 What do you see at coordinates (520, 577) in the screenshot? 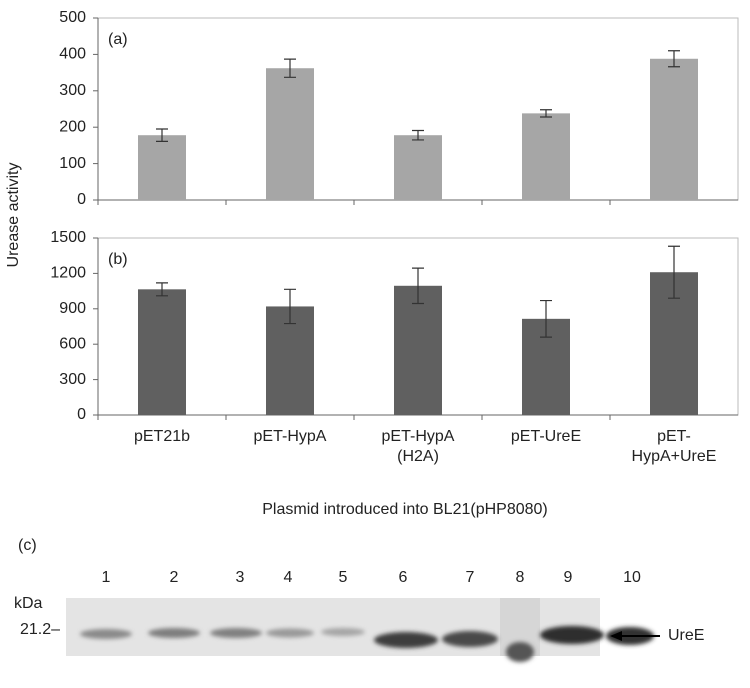
I see `lane-label: 8` at bounding box center [520, 577].